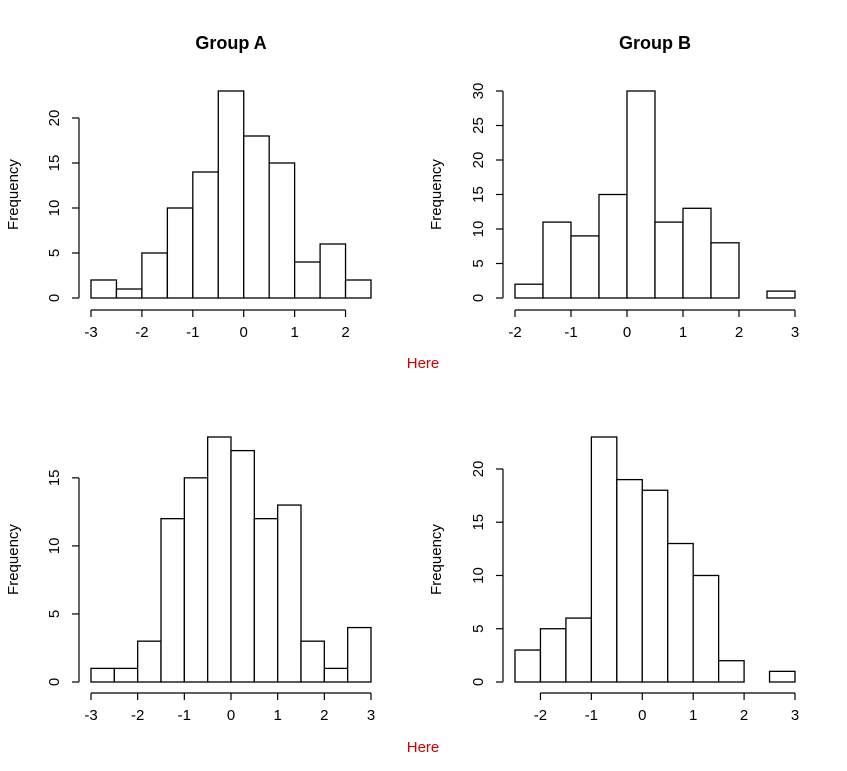  I want to click on y-tick-label: 25, so click(478, 125).